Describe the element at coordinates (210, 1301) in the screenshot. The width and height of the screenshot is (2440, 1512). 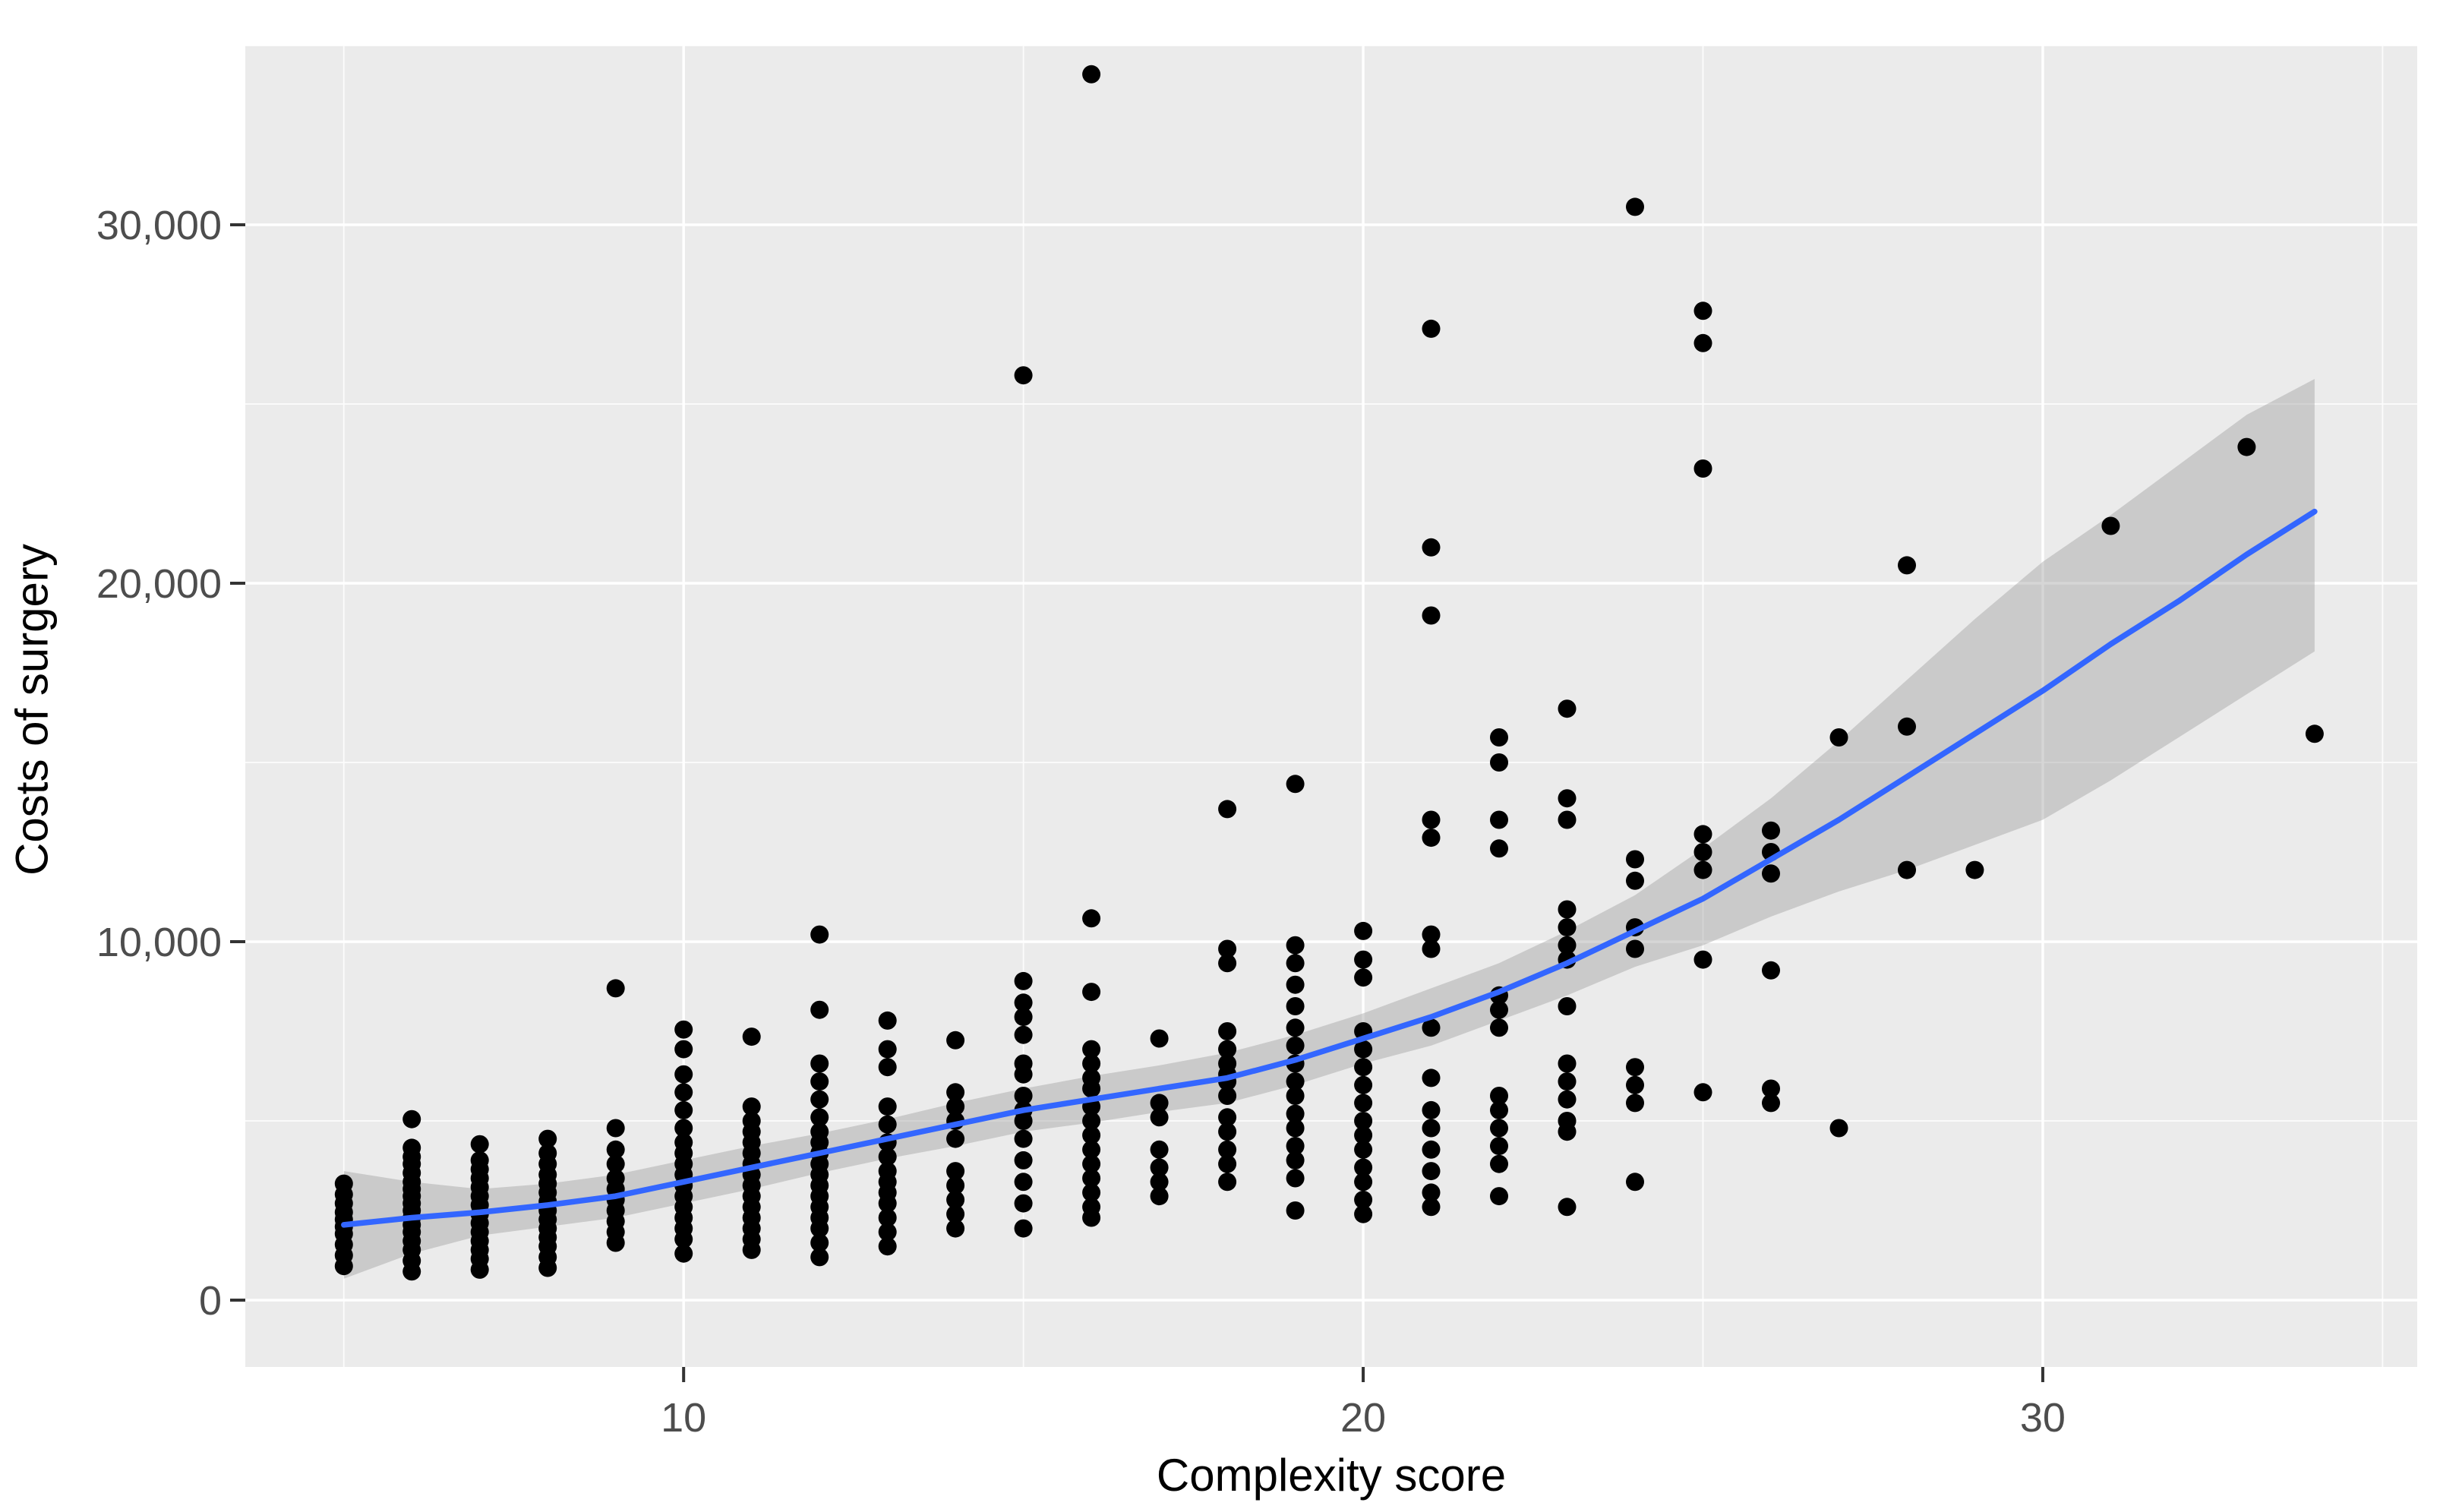
I see `y-tick-label: 0` at that location.